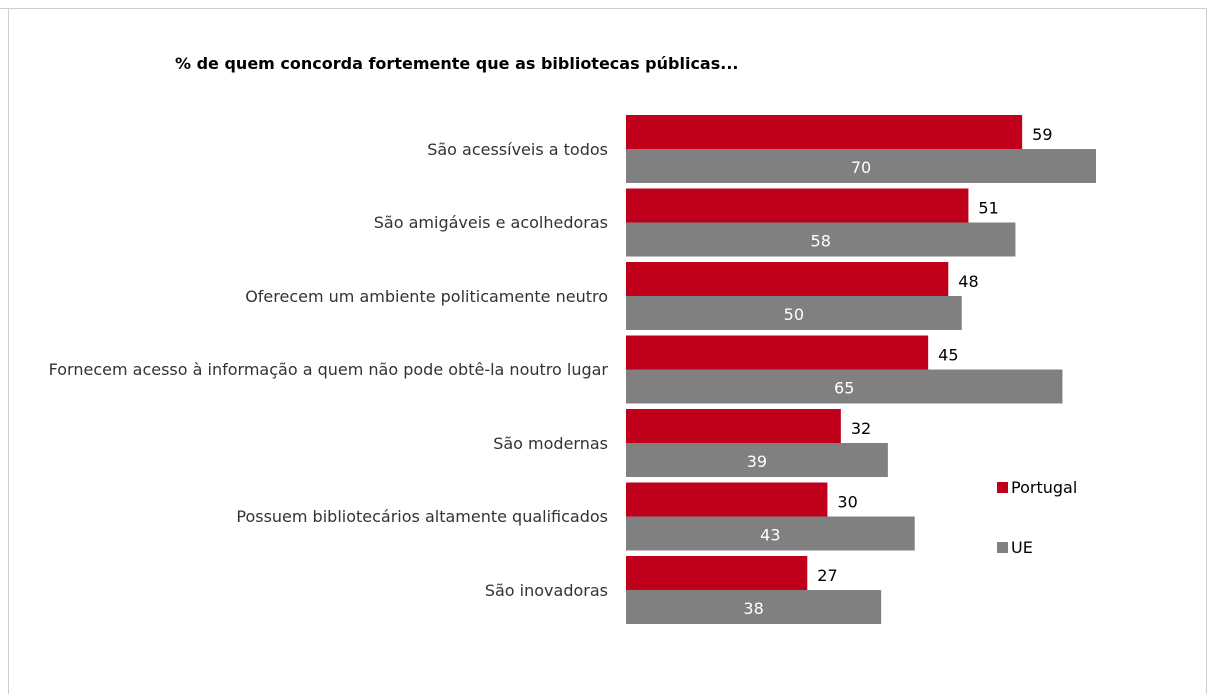  What do you see at coordinates (1022, 547) in the screenshot?
I see `legend-label-ue: UE` at bounding box center [1022, 547].